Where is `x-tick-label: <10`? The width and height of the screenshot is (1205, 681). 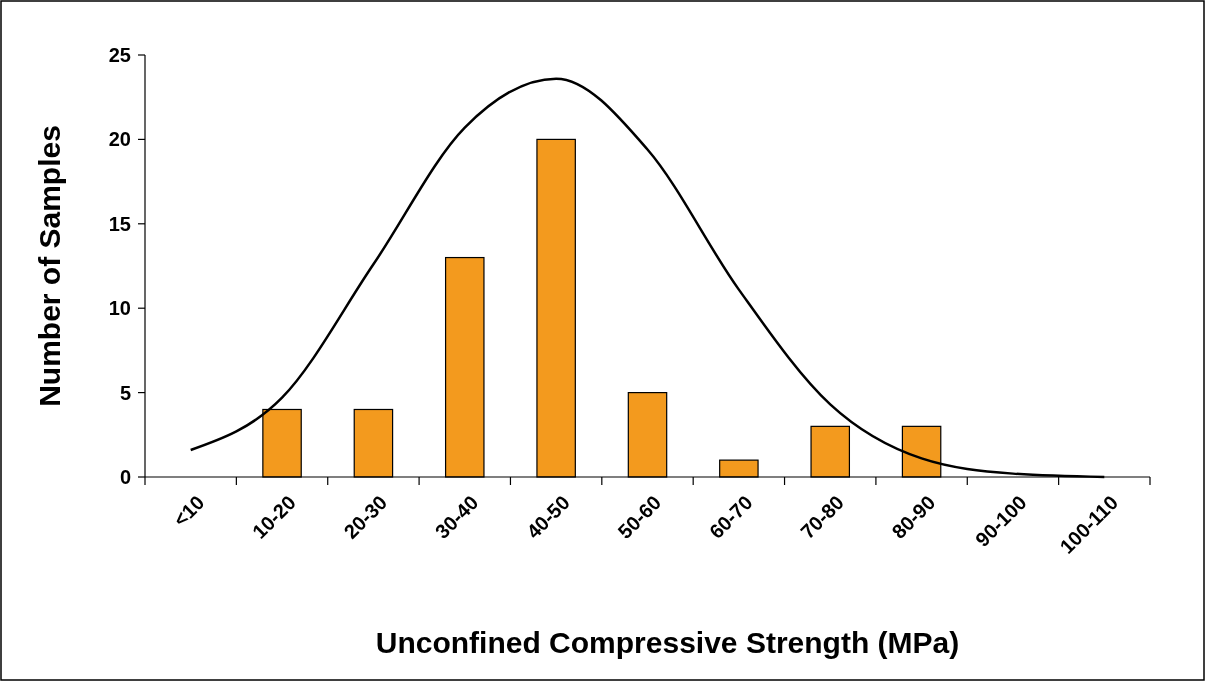 x-tick-label: <10 is located at coordinates (188, 511).